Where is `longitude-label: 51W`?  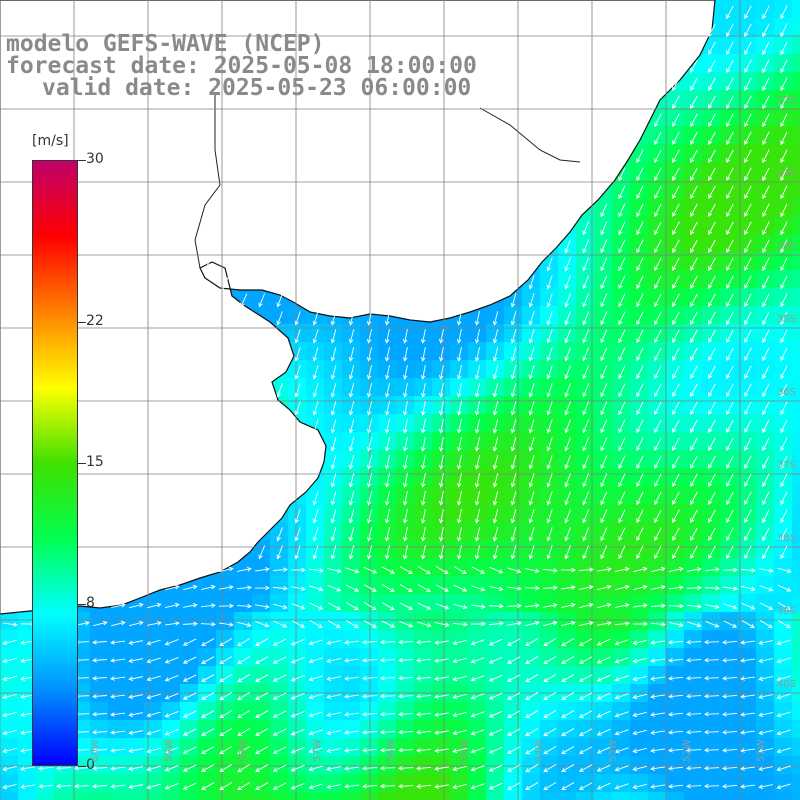 longitude-label: 51W is located at coordinates (761, 750).